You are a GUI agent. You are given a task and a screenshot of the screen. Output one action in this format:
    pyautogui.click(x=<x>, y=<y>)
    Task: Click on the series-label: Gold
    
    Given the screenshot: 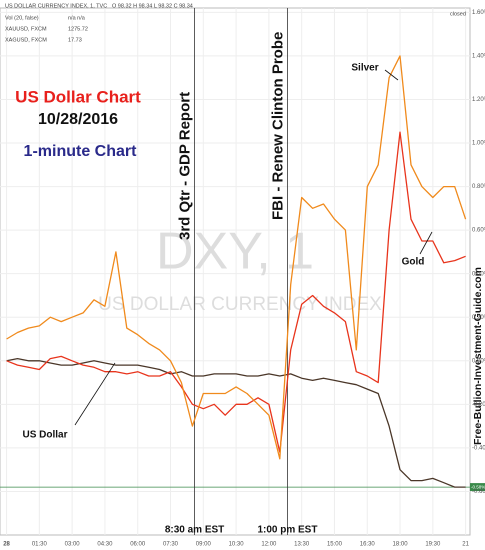 What is the action you would take?
    pyautogui.click(x=413, y=262)
    